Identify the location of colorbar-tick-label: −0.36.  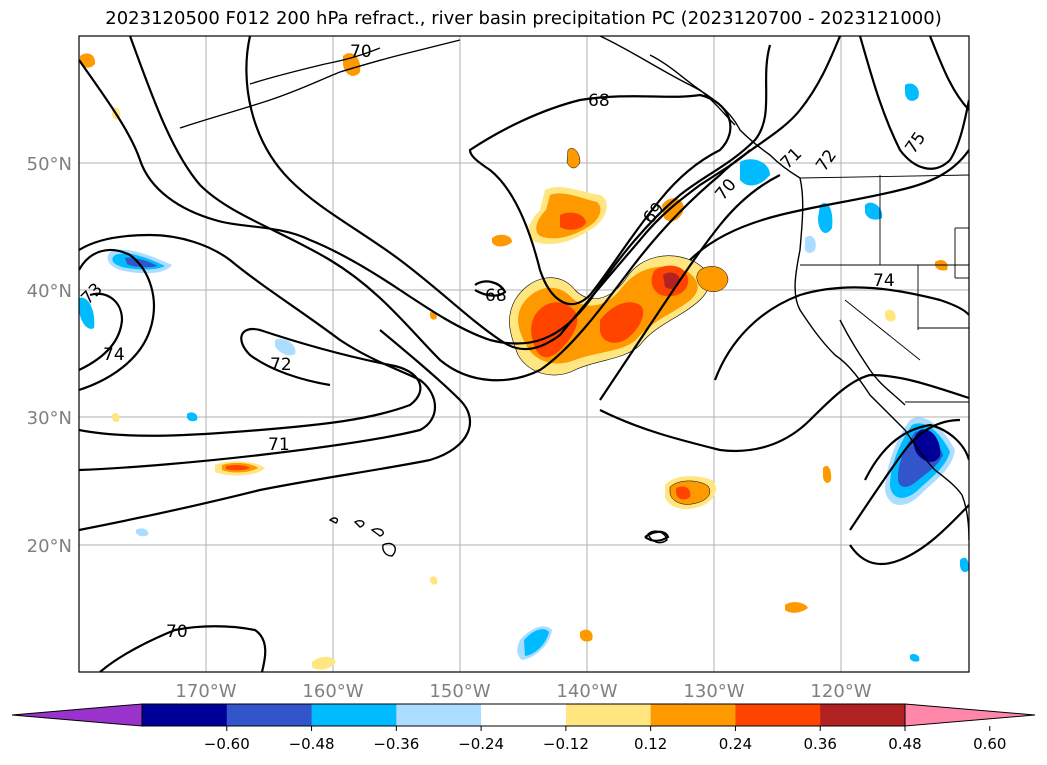
(396, 744).